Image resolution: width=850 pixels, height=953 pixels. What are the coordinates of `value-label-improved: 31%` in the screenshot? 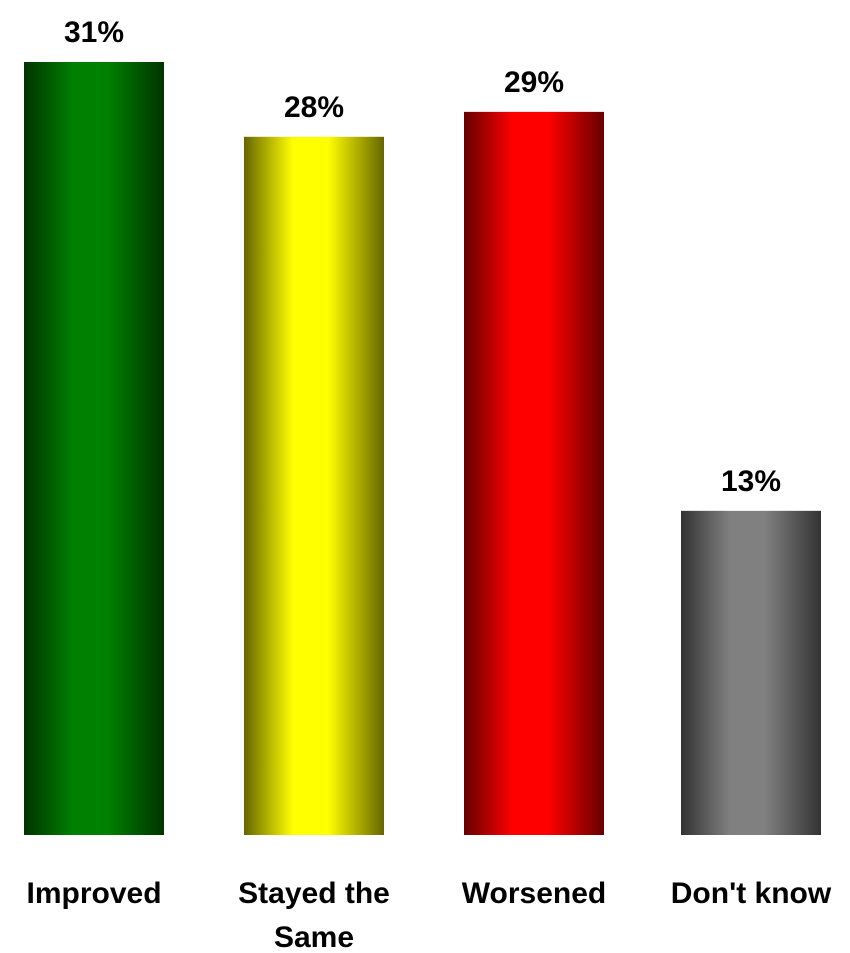 It's located at (94, 32).